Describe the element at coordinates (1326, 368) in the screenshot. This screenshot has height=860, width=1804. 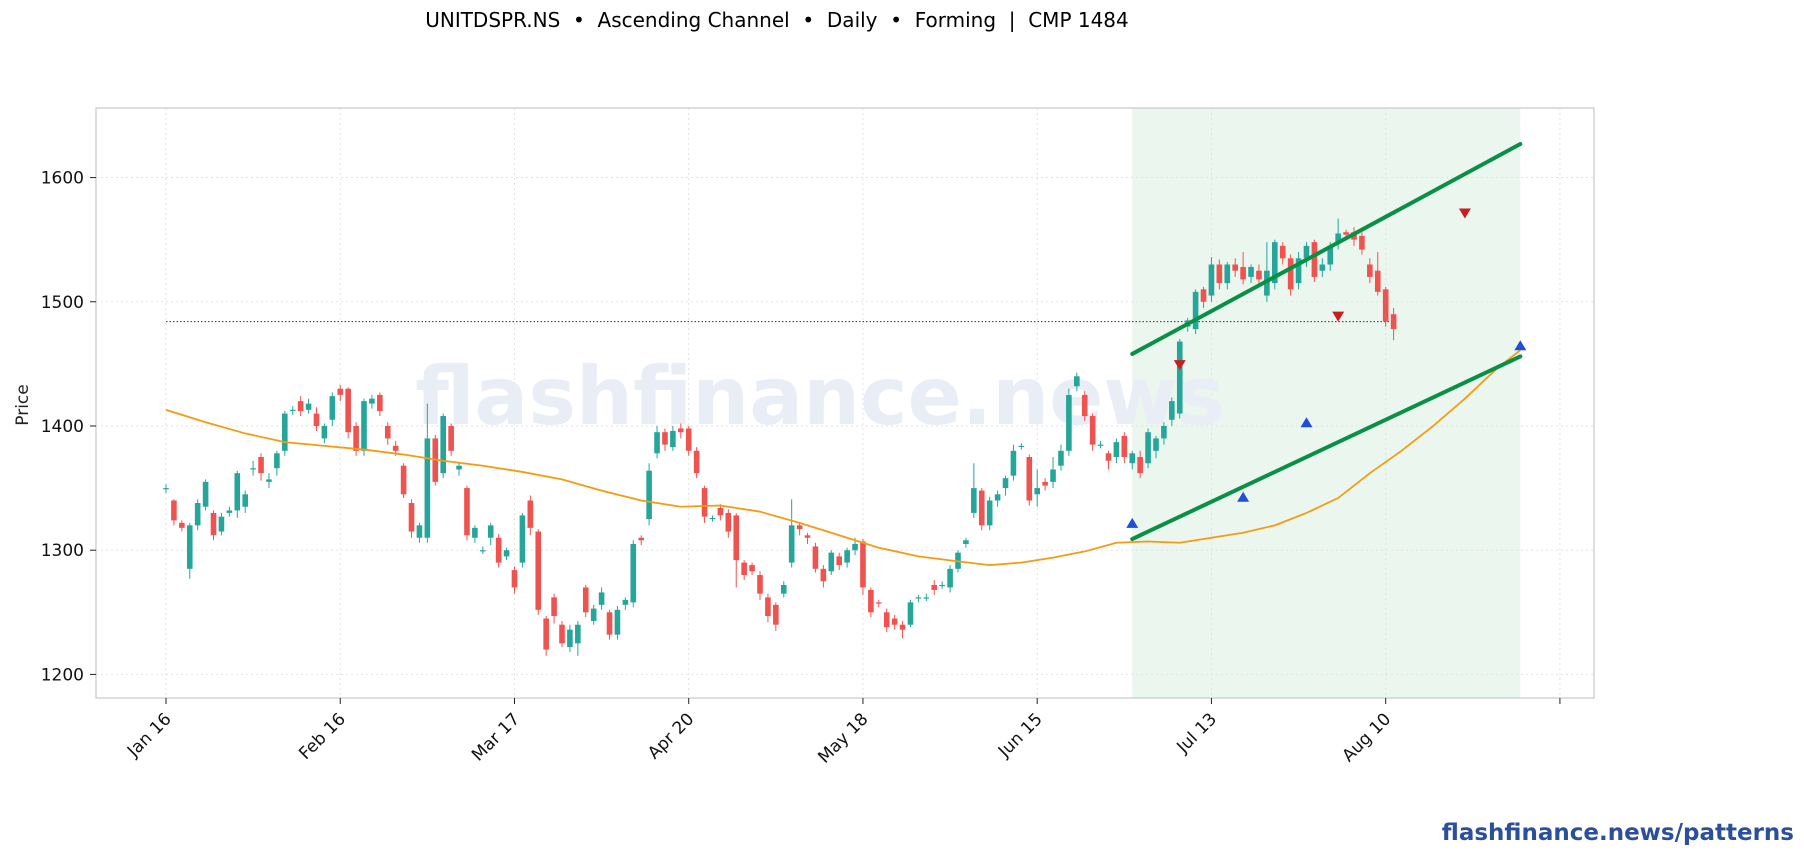
I see `pivot-markers` at that location.